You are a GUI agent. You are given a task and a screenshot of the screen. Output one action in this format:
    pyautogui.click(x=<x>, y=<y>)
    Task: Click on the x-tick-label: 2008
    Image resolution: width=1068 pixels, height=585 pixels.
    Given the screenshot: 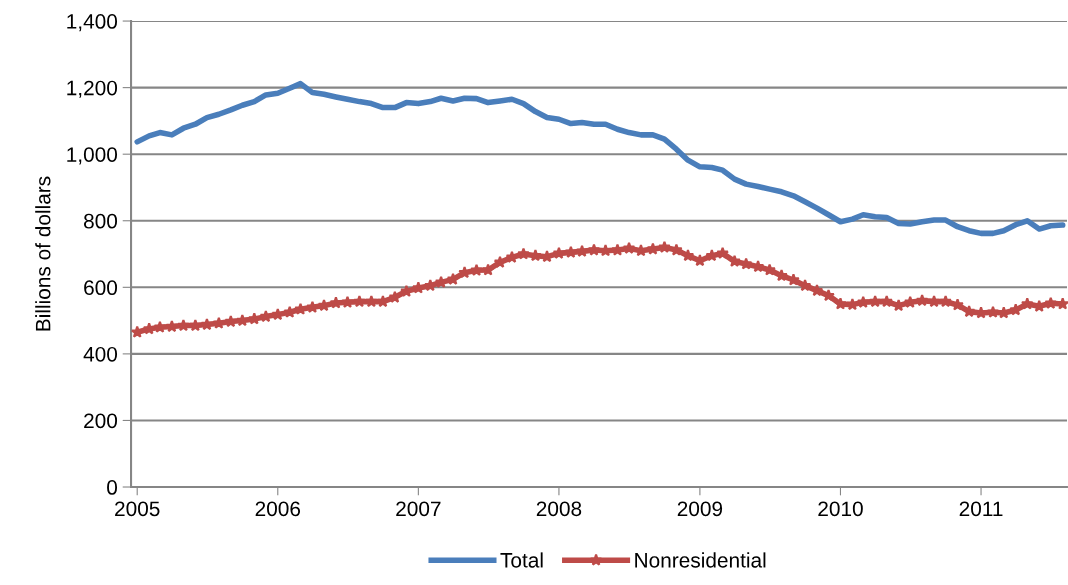 What is the action you would take?
    pyautogui.click(x=559, y=509)
    